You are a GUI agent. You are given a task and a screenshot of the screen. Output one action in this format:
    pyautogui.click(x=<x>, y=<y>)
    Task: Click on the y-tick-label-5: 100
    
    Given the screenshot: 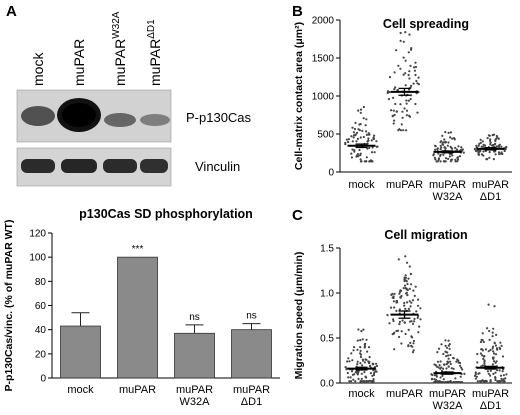 What is the action you would take?
    pyautogui.click(x=37, y=258)
    